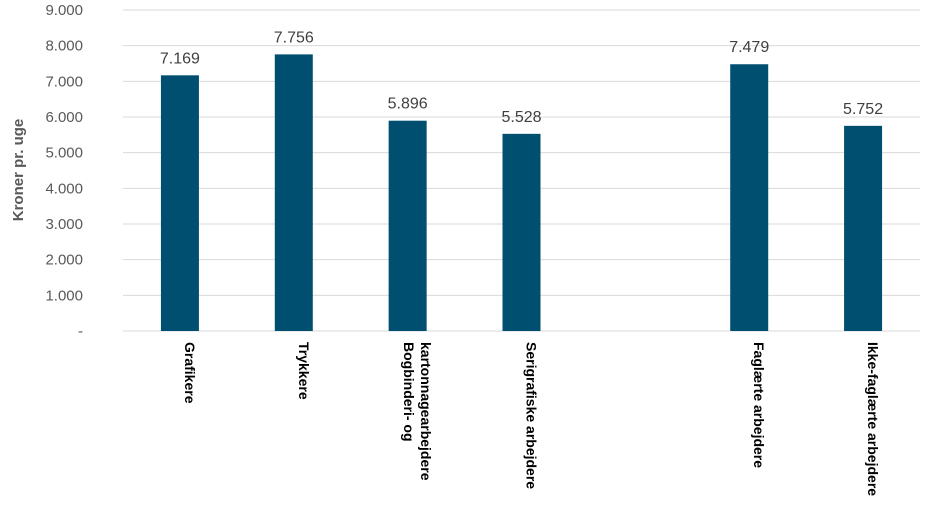 The image size is (935, 528). Describe the element at coordinates (18, 170) in the screenshot. I see `y-axis-label: Kroner pr. uge` at that location.